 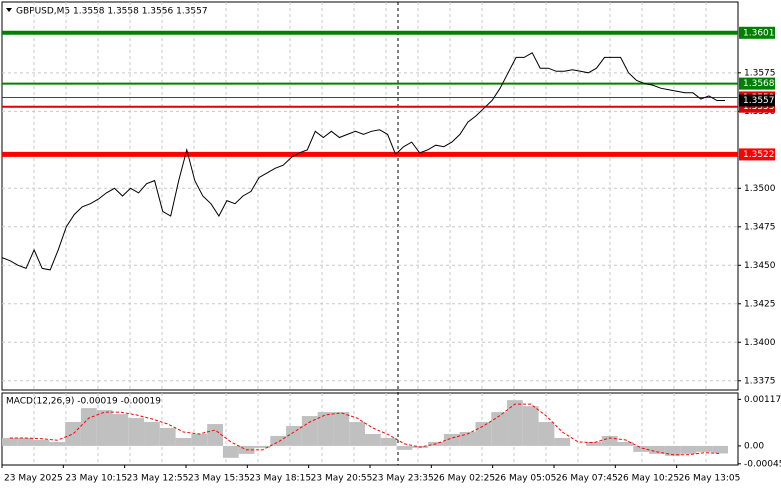 What do you see at coordinates (33, 479) in the screenshot?
I see `x-tick-label: 23 May 2025` at bounding box center [33, 479].